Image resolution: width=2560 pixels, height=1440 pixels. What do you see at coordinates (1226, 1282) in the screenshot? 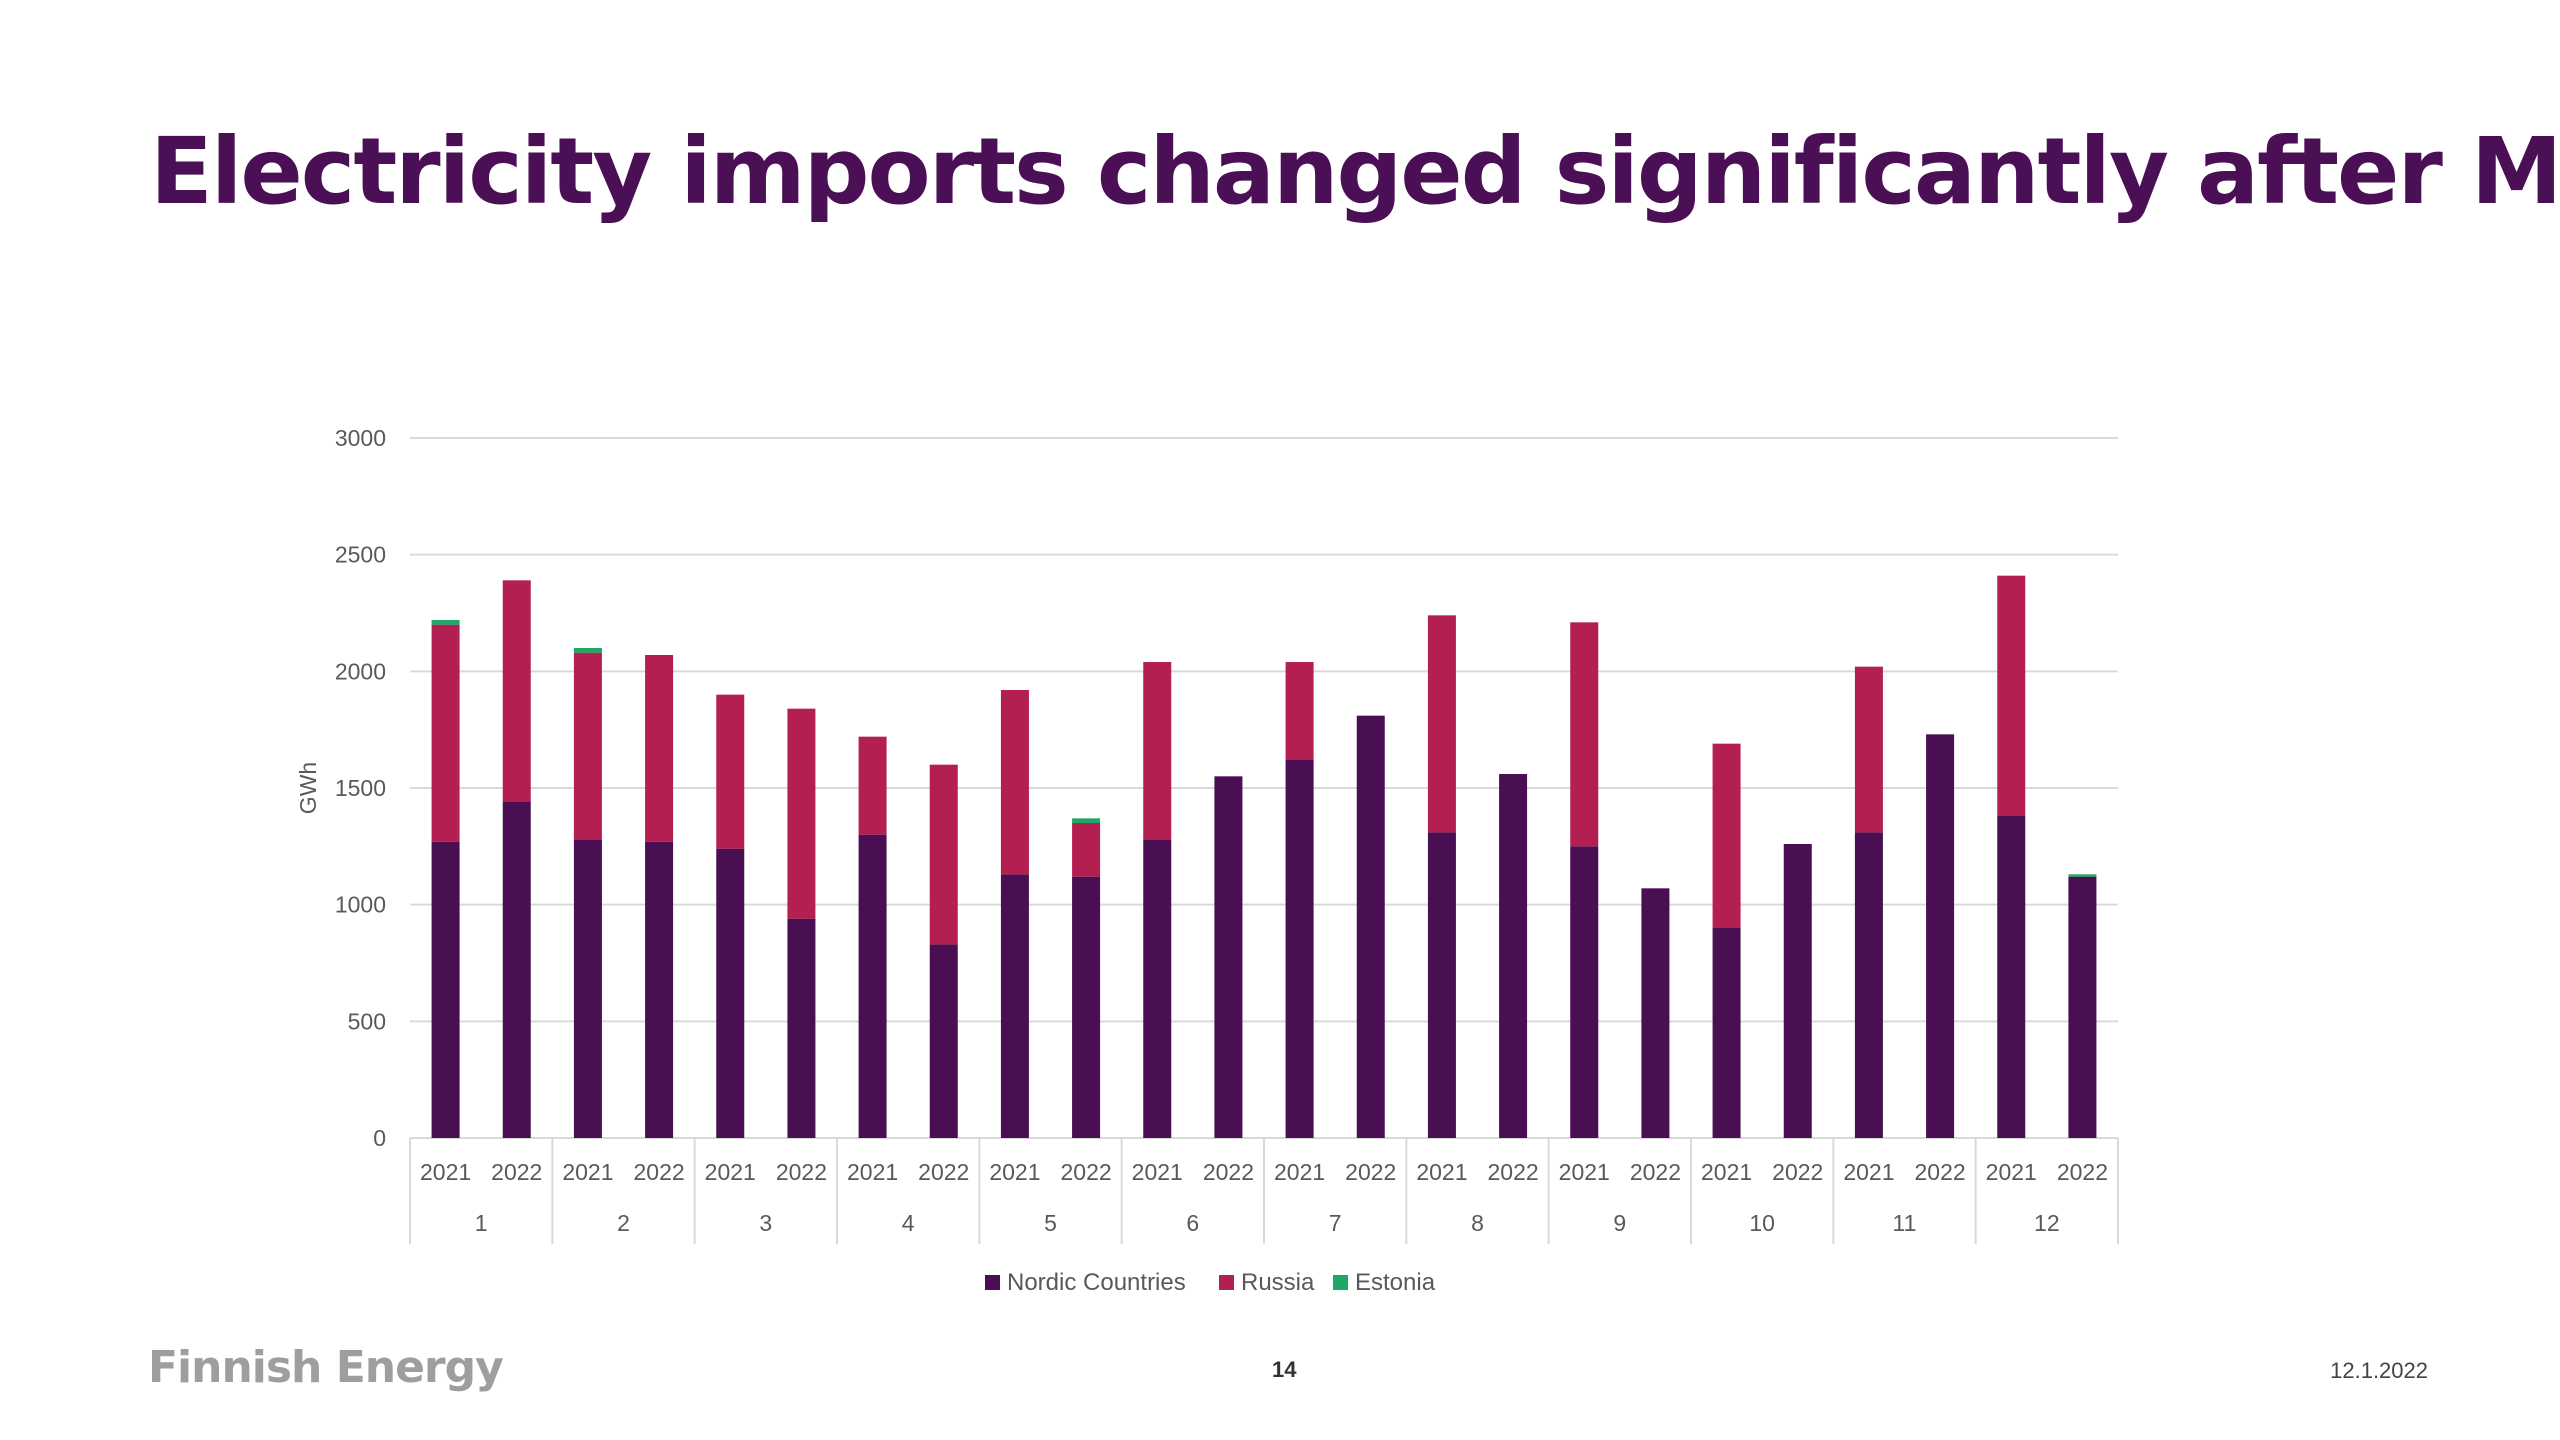
I see `legend-swatch-russia` at bounding box center [1226, 1282].